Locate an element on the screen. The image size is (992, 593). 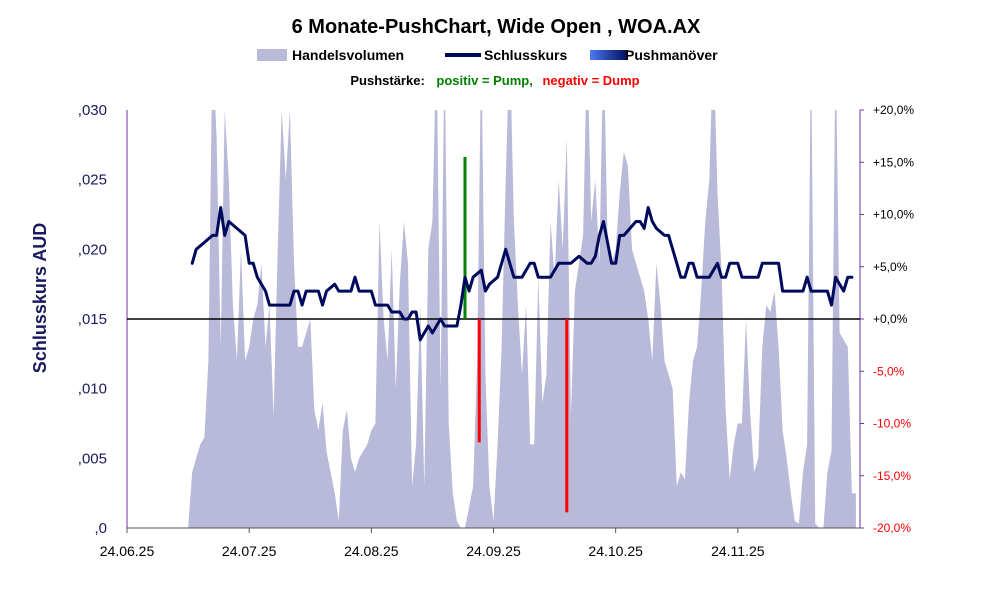
x-tick-label-3: 24.09.25 is located at coordinates (493, 551).